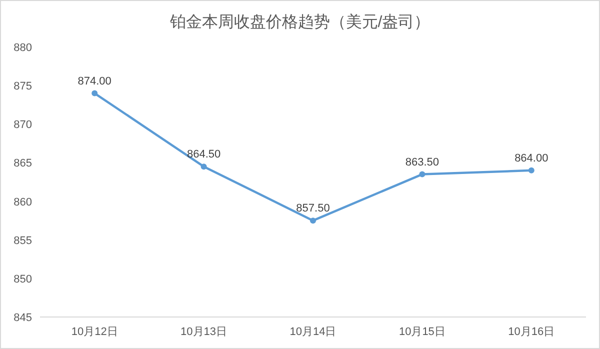 This screenshot has height=349, width=600. I want to click on y-tick-label: 865, so click(23, 164).